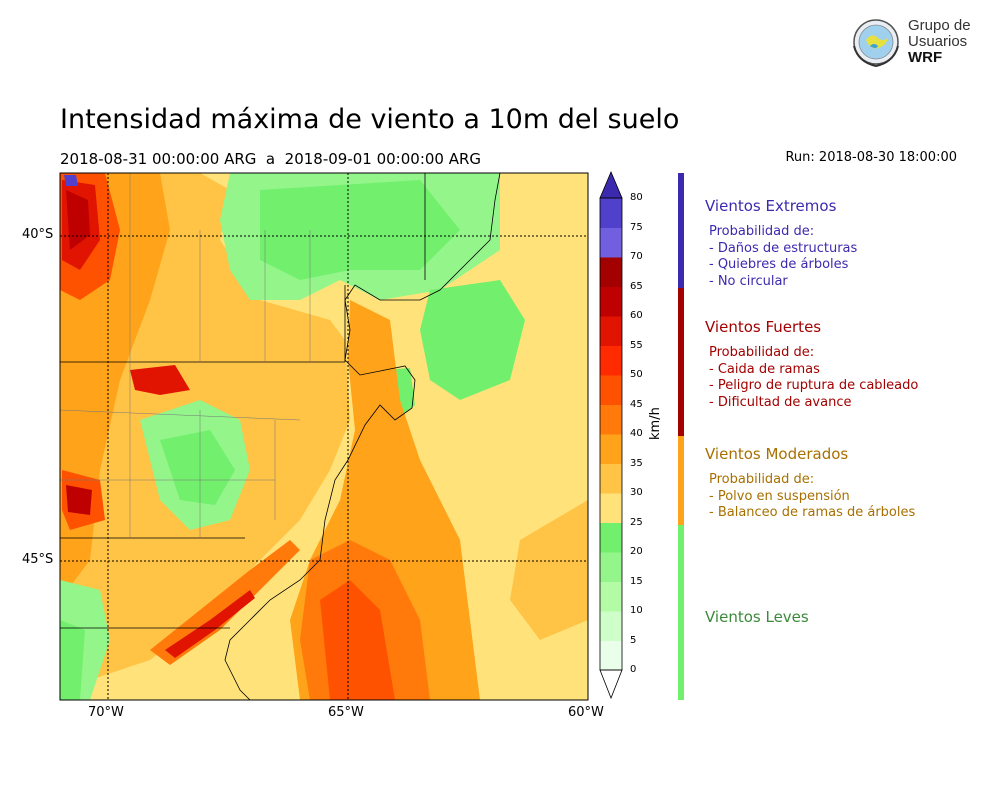 This screenshot has width=1000, height=800. What do you see at coordinates (636, 286) in the screenshot?
I see `colorbar-tick-label: 65` at bounding box center [636, 286].